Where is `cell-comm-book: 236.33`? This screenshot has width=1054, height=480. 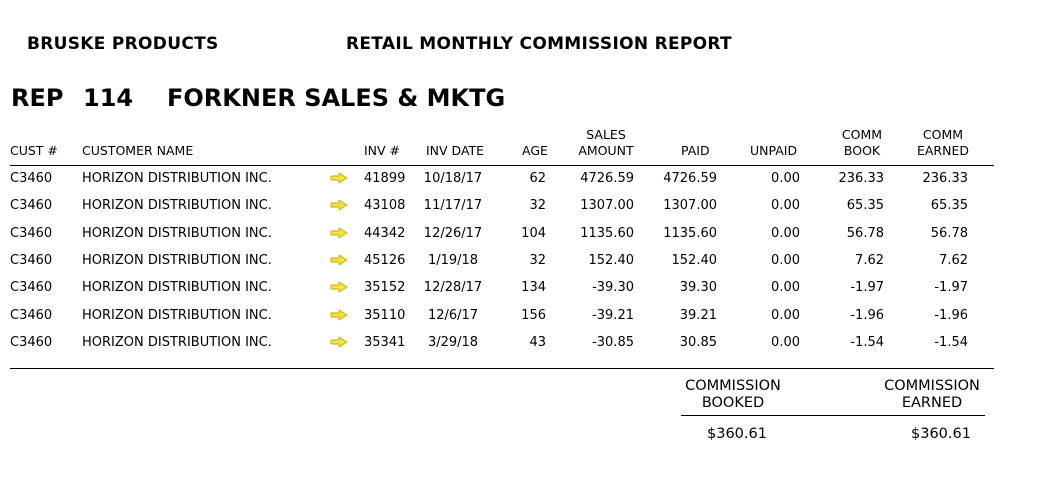
cell-comm-book: 236.33 is located at coordinates (861, 178).